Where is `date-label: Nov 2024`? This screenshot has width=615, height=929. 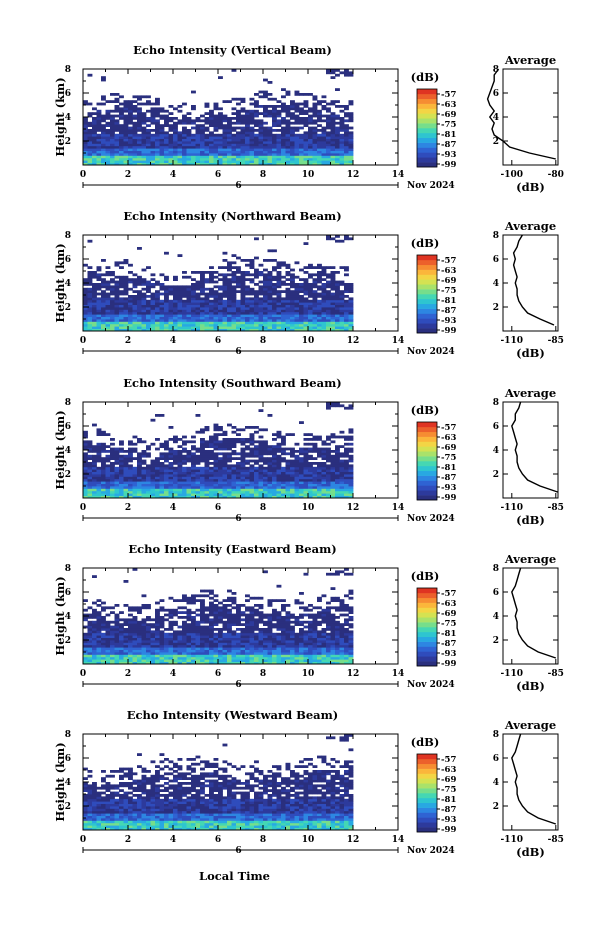 date-label: Nov 2024 is located at coordinates (431, 519).